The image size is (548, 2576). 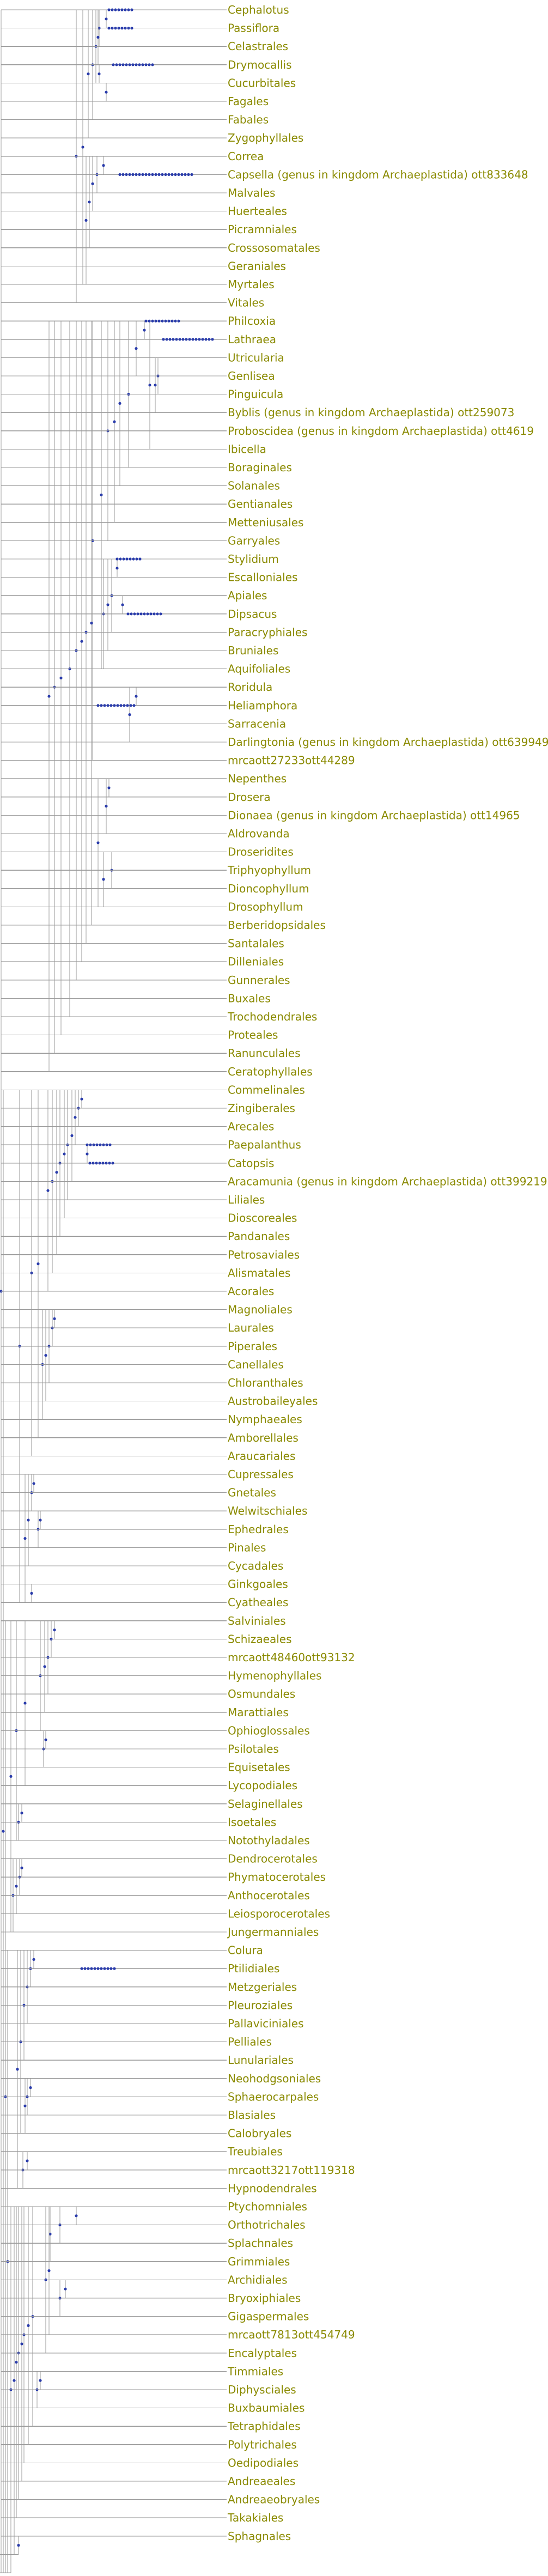 I want to click on taxon-label: Lathraea, so click(x=252, y=339).